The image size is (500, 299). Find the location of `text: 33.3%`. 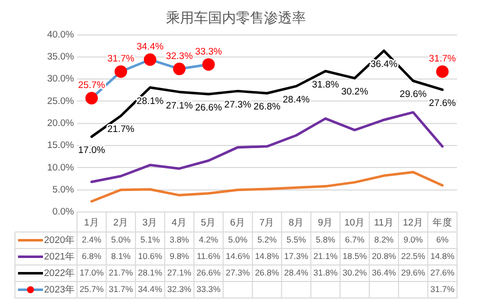

text: 33.3% is located at coordinates (208, 52).